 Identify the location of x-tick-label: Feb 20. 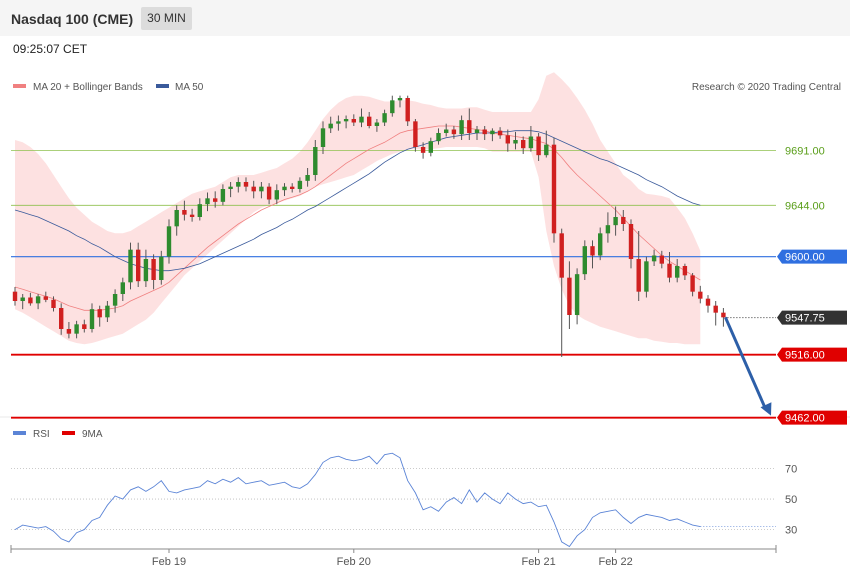
(354, 562).